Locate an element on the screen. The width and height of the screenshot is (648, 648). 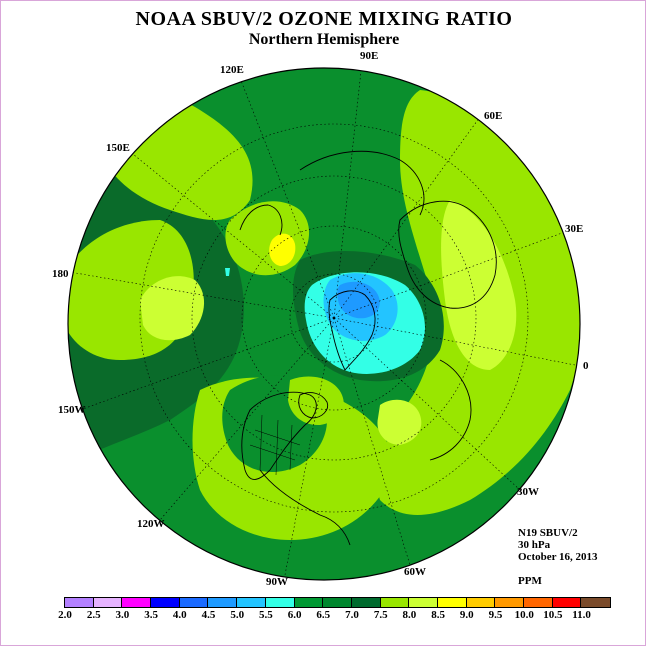
colorbar is located at coordinates (338, 602).